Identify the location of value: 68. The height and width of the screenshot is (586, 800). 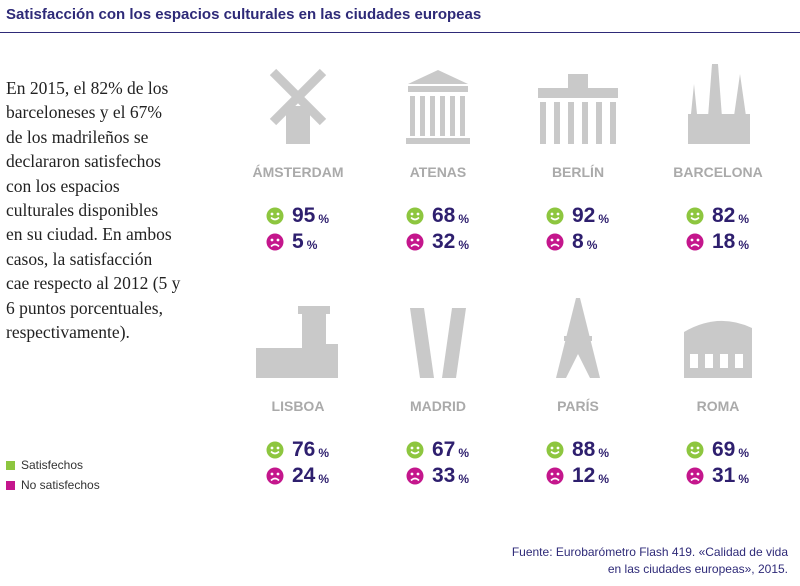
(444, 215).